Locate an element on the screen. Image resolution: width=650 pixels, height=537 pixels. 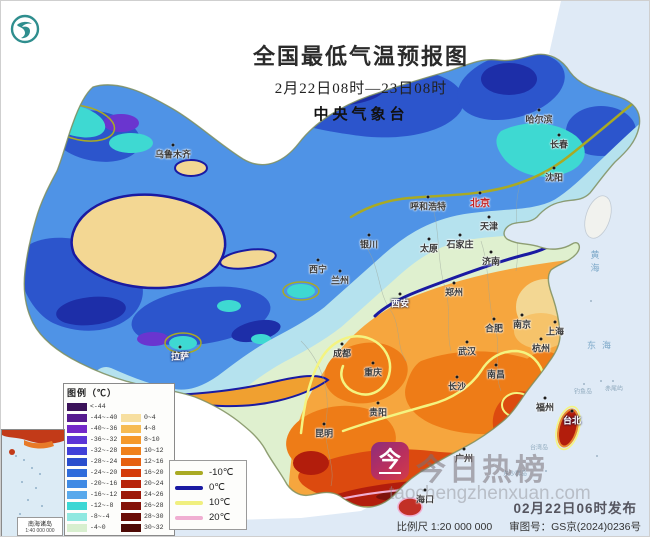
legend-cold-label: -16~-12 is located at coordinates (104, 494).